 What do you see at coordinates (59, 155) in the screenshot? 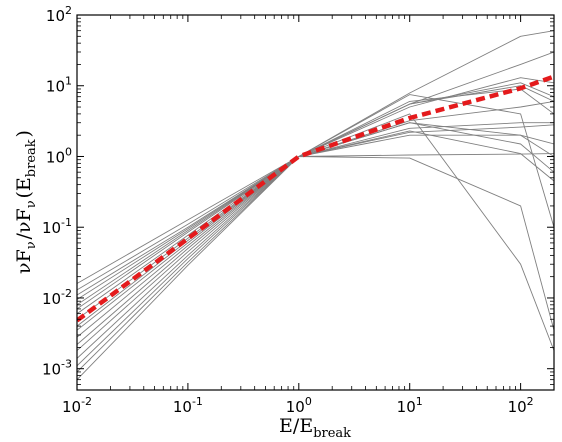
I see `y-tick-label: 10⁰` at bounding box center [59, 155].